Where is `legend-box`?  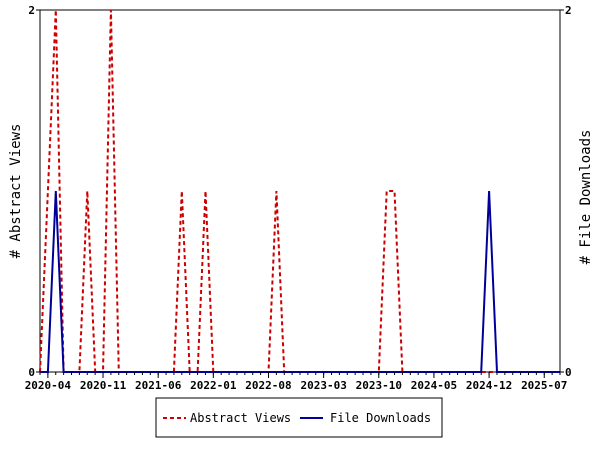 legend-box is located at coordinates (299, 417).